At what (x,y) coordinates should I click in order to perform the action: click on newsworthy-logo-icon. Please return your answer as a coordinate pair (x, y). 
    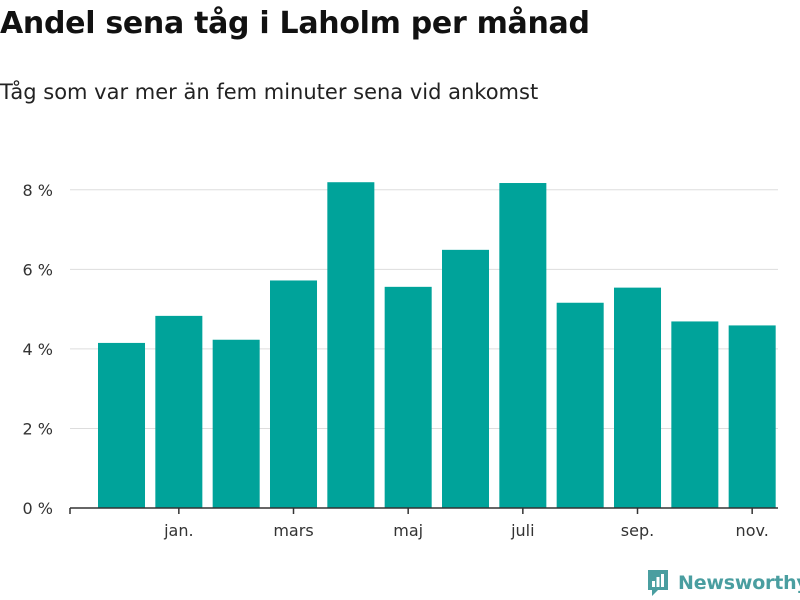
    Looking at the image, I should click on (658, 583).